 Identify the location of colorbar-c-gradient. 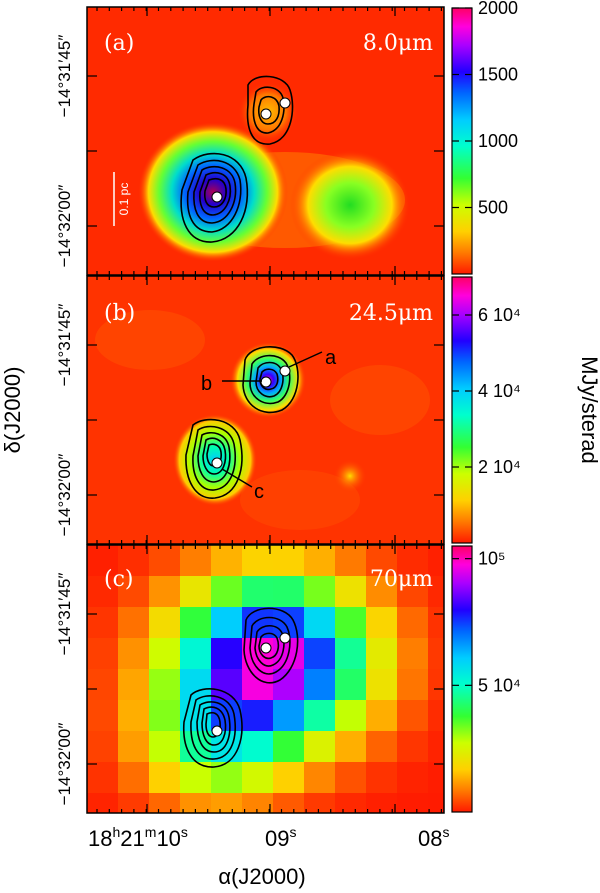
(462, 679).